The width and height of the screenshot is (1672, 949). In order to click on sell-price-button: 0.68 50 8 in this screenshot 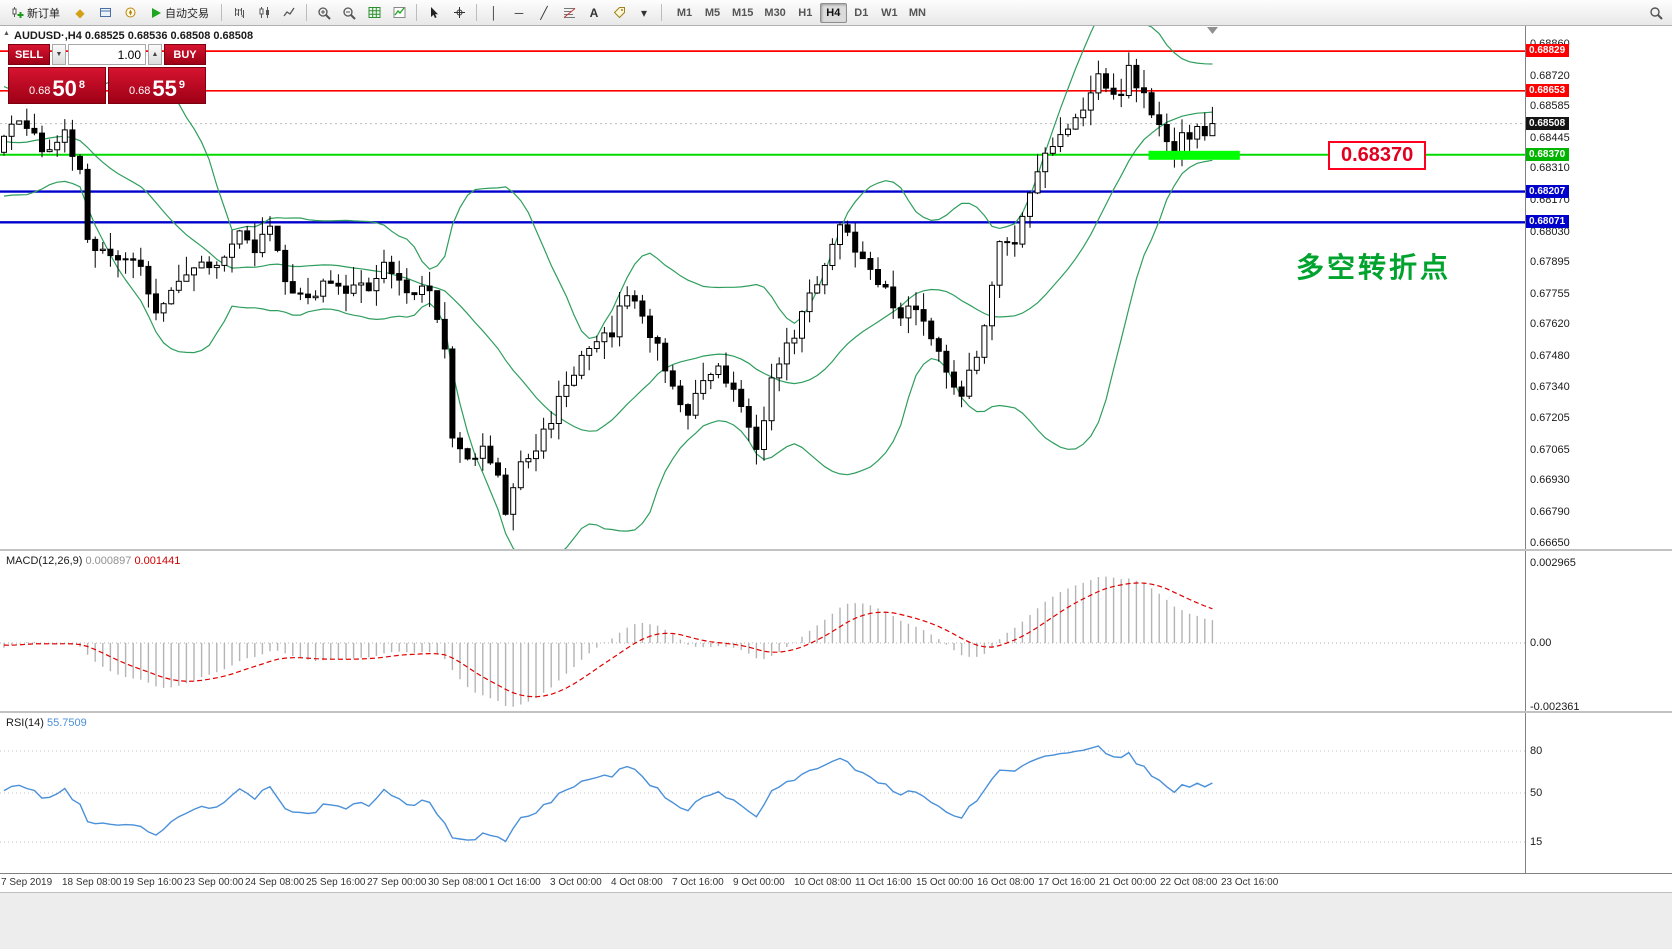, I will do `click(57, 85)`.